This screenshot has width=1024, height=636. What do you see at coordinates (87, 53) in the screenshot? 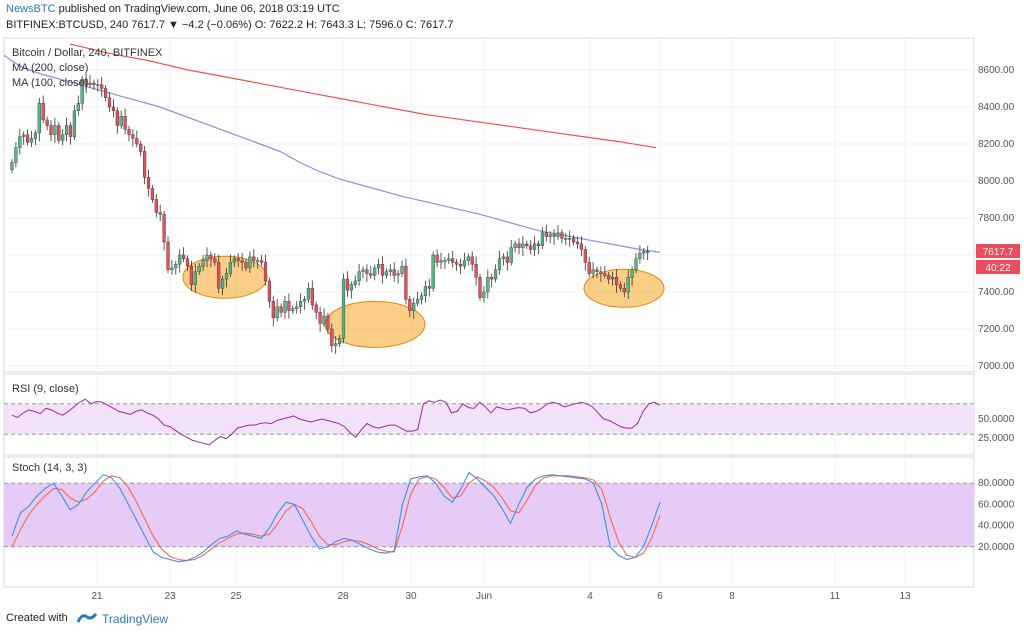
I see `chart-title: Bitcoin / Dollar, 240, BITFINEX` at bounding box center [87, 53].